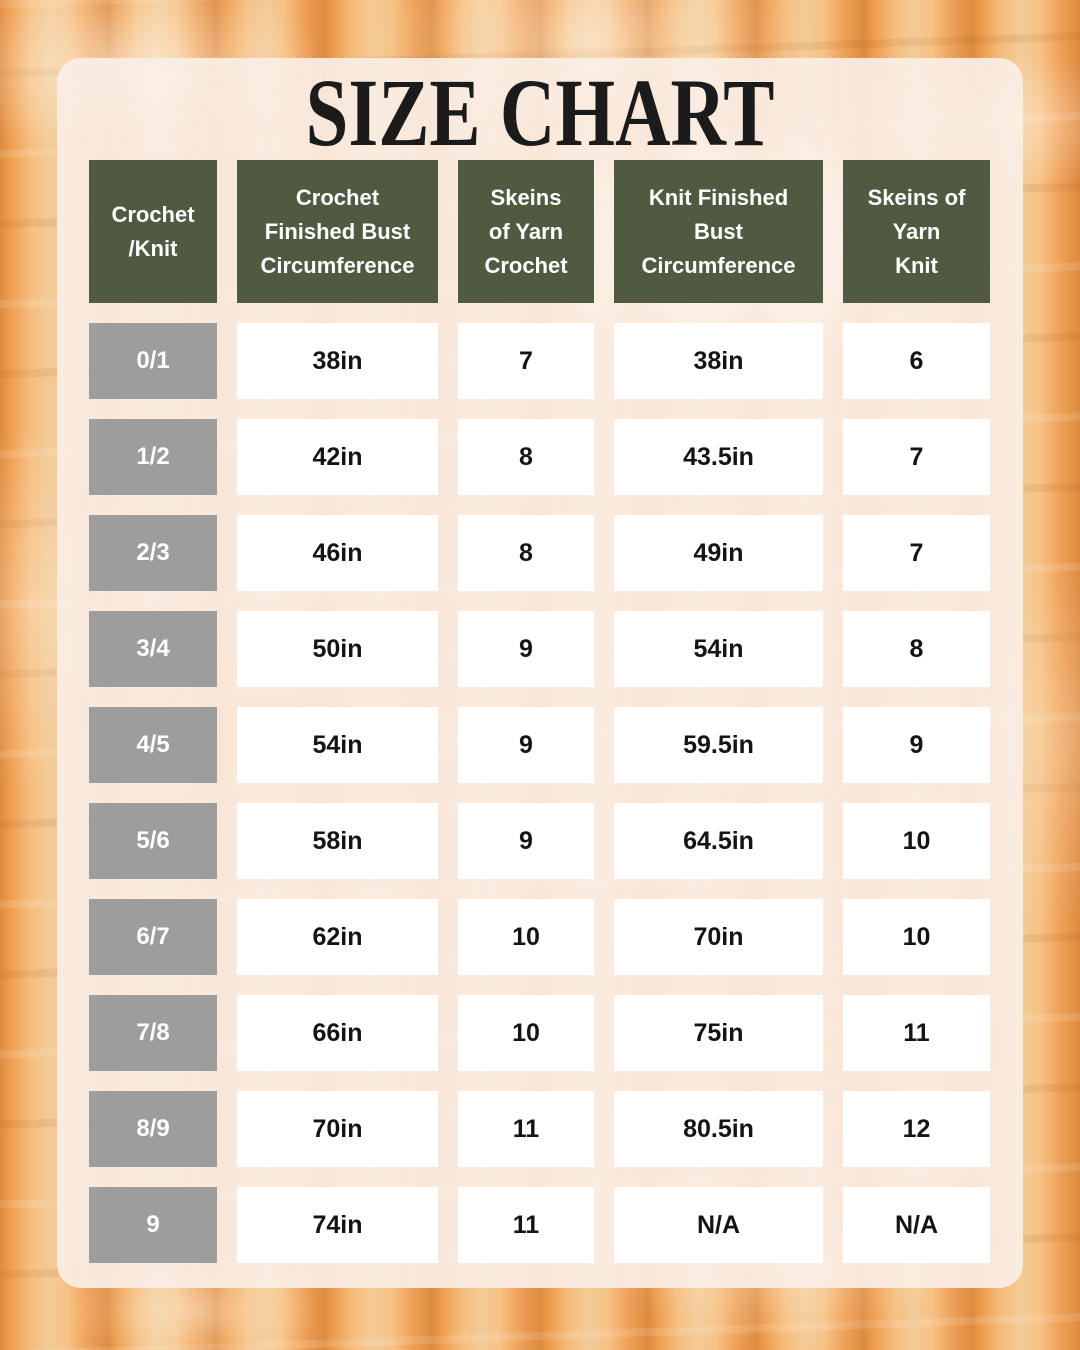  Describe the element at coordinates (337, 231) in the screenshot. I see `column-header-1: Crochet Finished Bust Circumference` at that location.